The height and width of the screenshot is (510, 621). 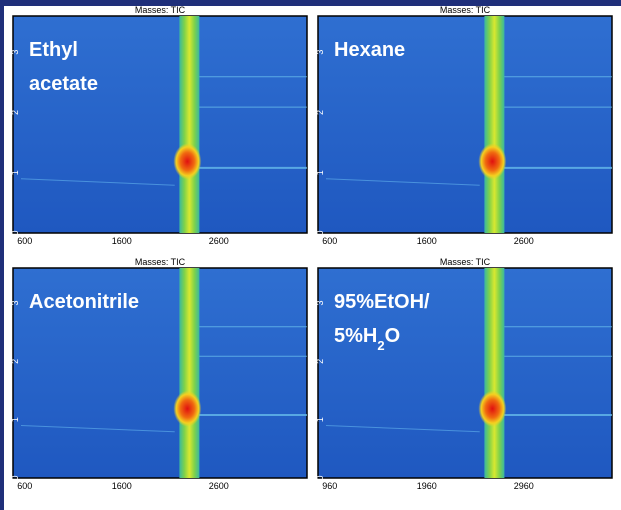 I want to click on sample-label: Ethyl, so click(x=53, y=50).